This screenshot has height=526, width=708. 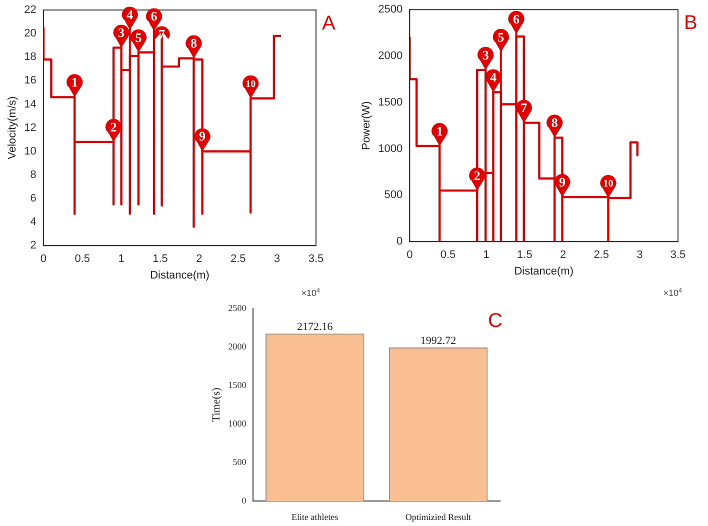 I want to click on y-tick-label: 4, so click(x=33, y=222).